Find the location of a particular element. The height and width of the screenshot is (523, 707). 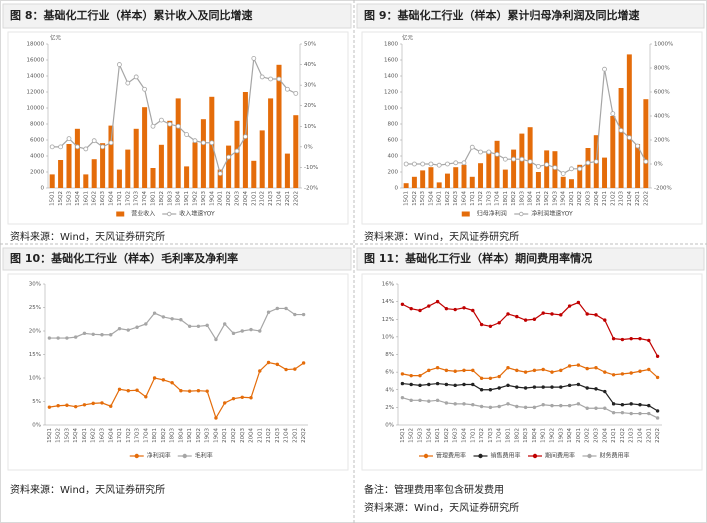

x-tick-label: 22Q2 is located at coordinates (296, 198).